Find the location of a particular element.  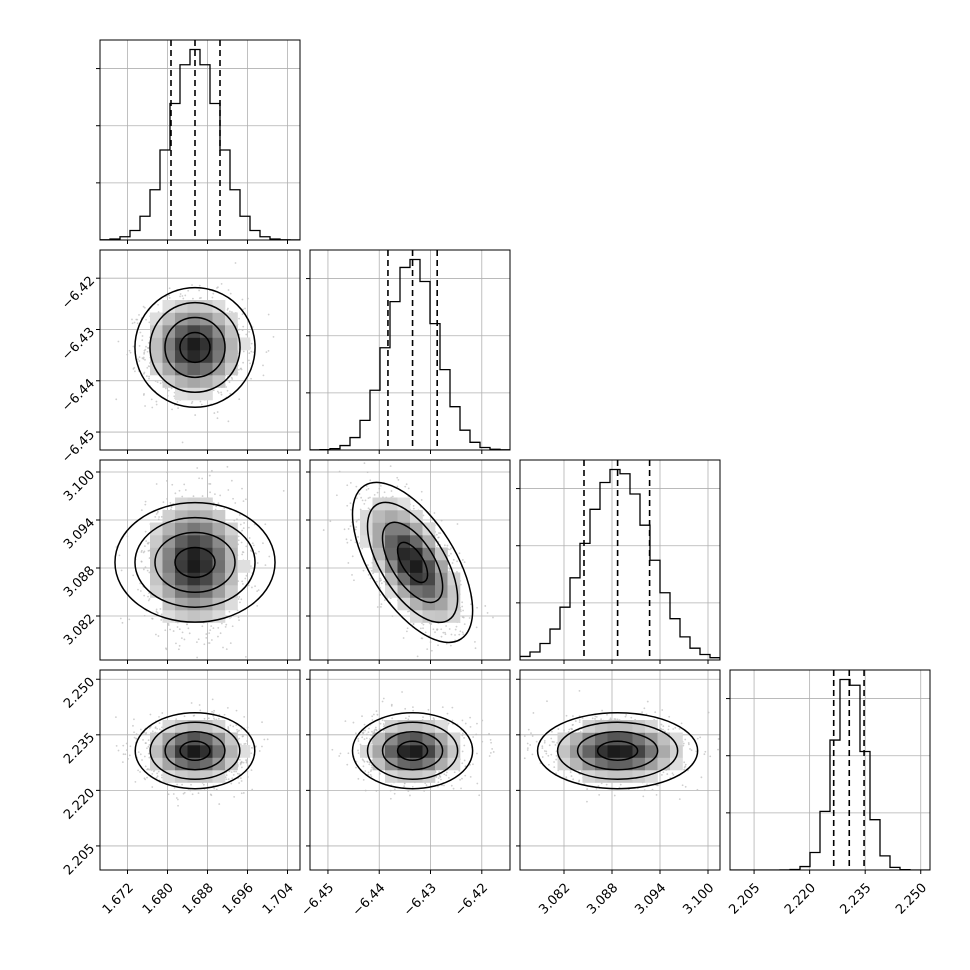

y-tick-label: 3.082 is located at coordinates (79, 629).